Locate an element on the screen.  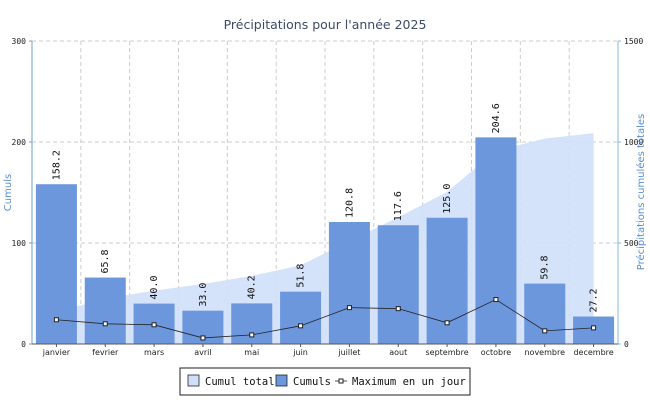
bar-value-label: 40.2 is located at coordinates (252, 287).